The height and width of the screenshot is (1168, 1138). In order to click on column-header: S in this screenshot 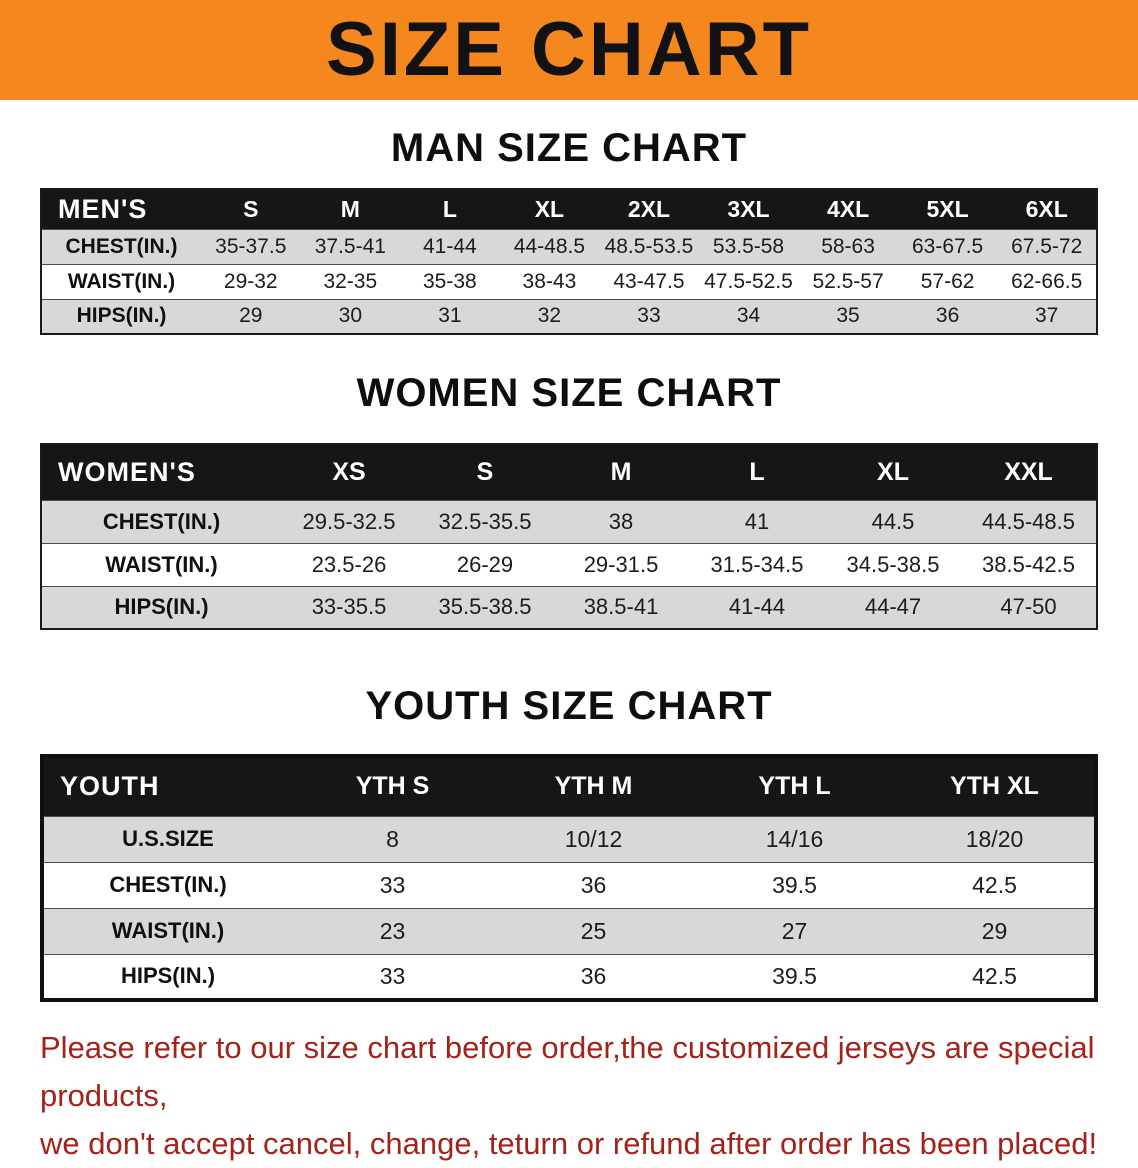, I will do `click(485, 472)`.